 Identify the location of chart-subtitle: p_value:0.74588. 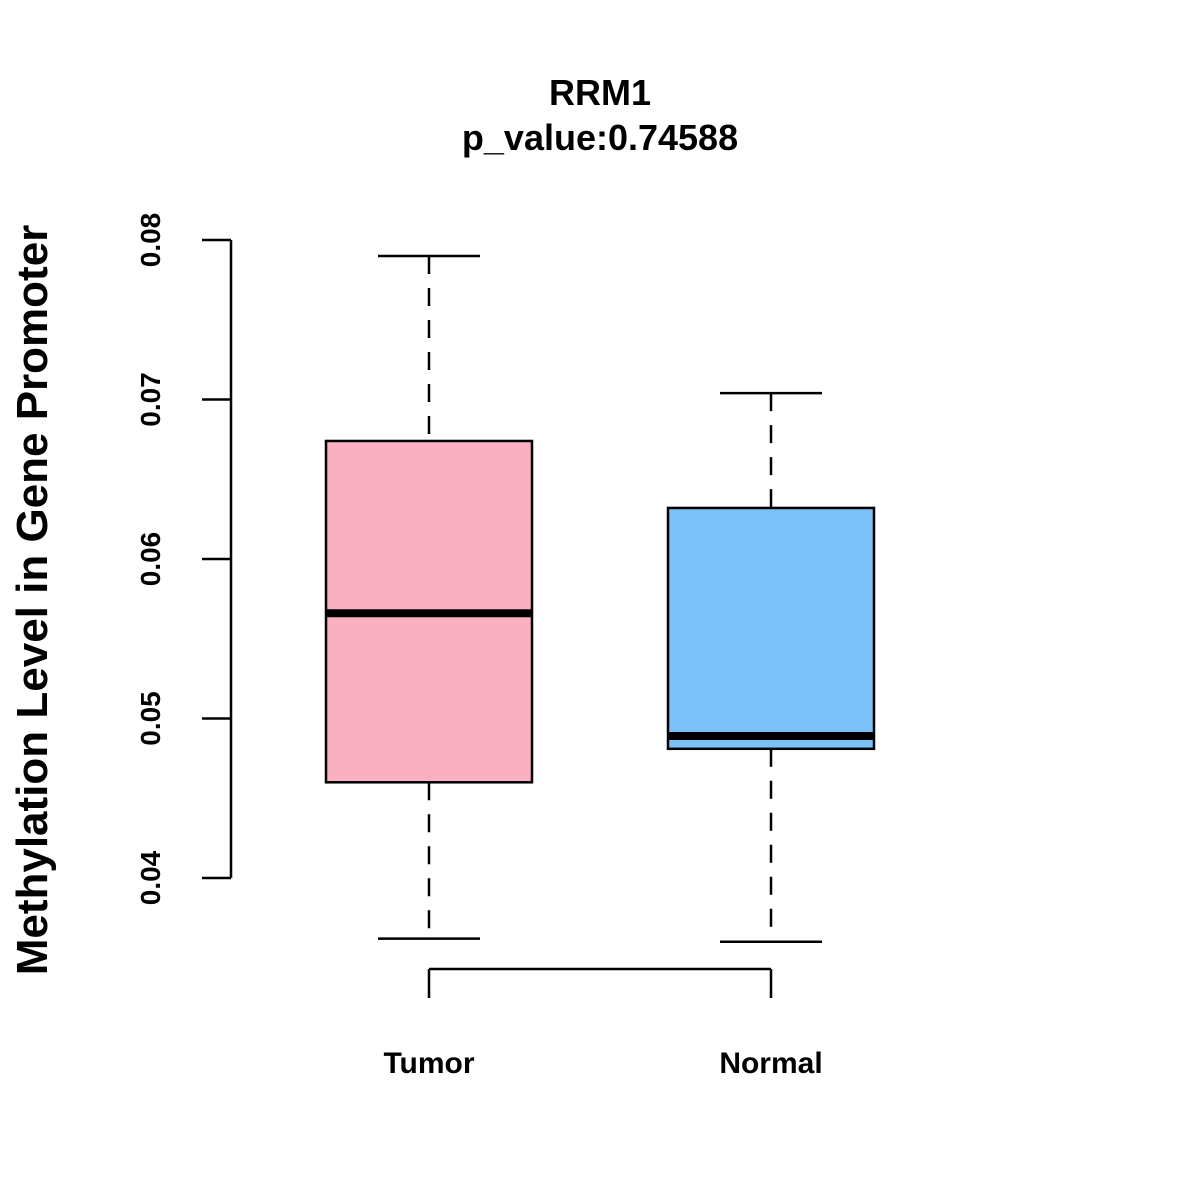
(600, 137).